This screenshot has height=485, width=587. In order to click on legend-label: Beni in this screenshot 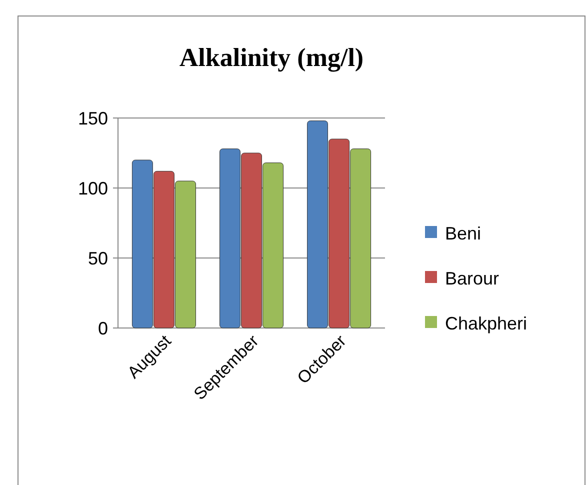, I will do `click(463, 233)`.